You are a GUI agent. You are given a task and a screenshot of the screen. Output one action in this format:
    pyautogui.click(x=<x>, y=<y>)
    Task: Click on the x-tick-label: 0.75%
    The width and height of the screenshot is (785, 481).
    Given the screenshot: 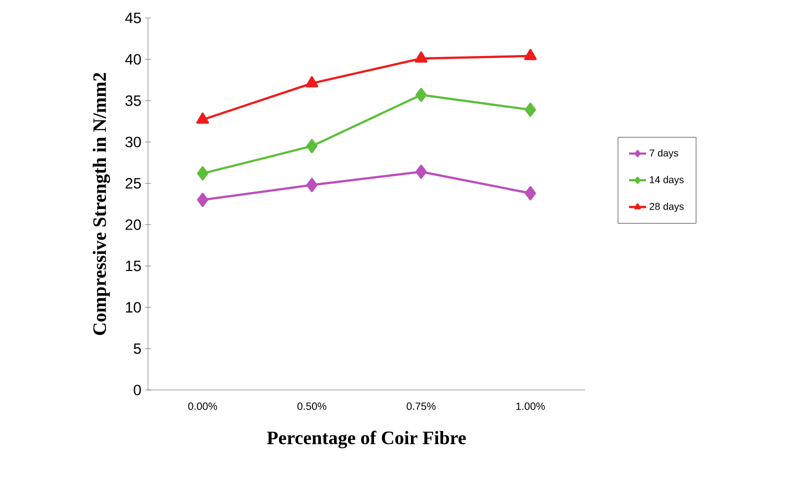 What is the action you would take?
    pyautogui.click(x=421, y=406)
    